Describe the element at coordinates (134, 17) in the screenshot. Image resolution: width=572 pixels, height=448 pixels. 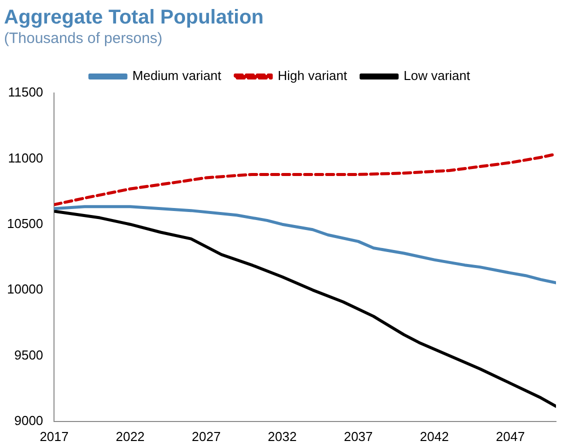
I see `chart-title: Aggregate Total Population` at that location.